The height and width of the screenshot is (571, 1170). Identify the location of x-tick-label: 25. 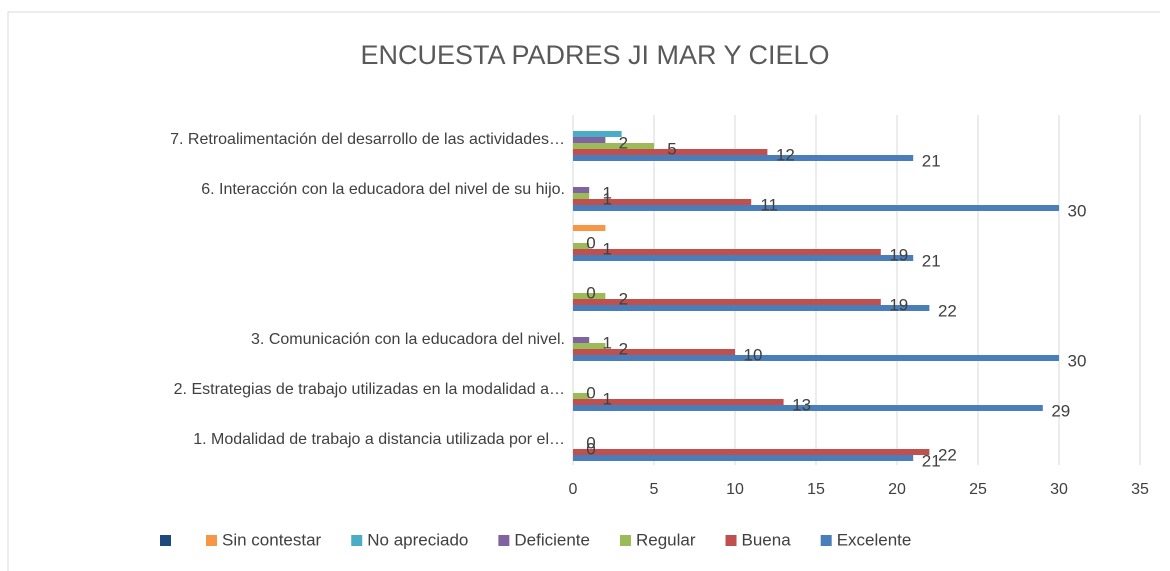
(978, 489).